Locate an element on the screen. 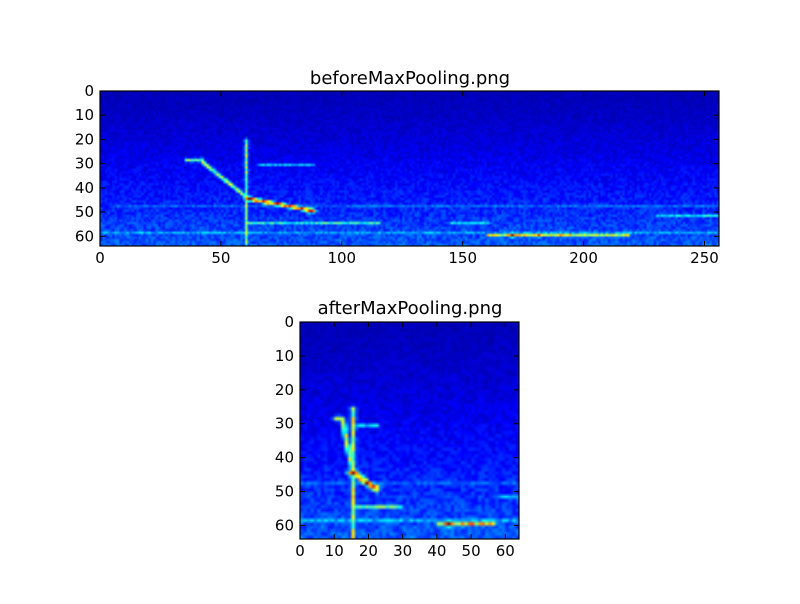  before-x-tick-label: 50 is located at coordinates (220, 258).